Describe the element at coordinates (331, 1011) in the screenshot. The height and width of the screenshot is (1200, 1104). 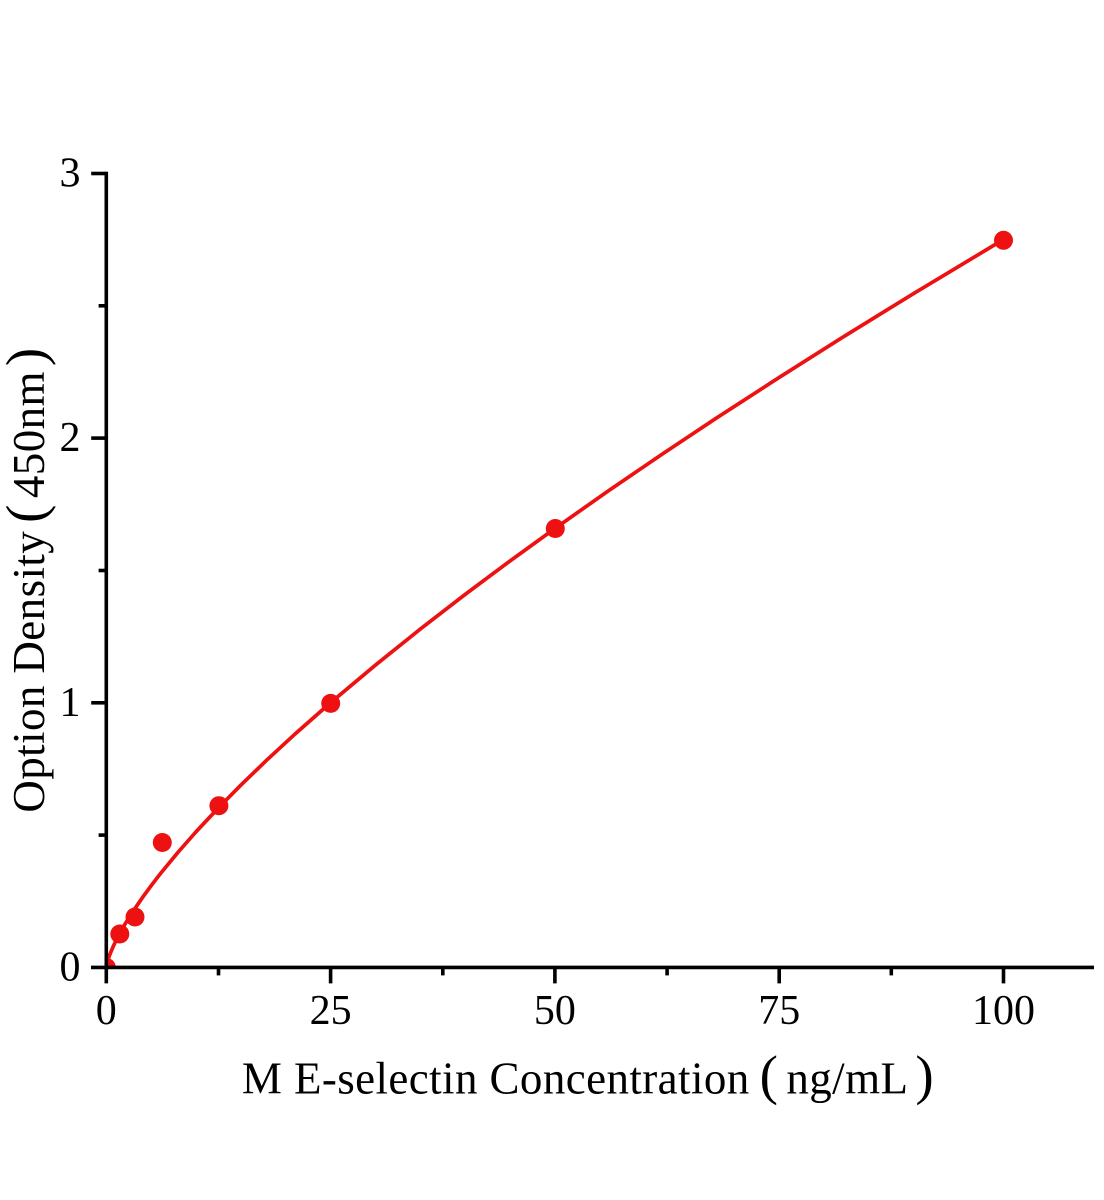
I see `svg-text: 25` at that location.